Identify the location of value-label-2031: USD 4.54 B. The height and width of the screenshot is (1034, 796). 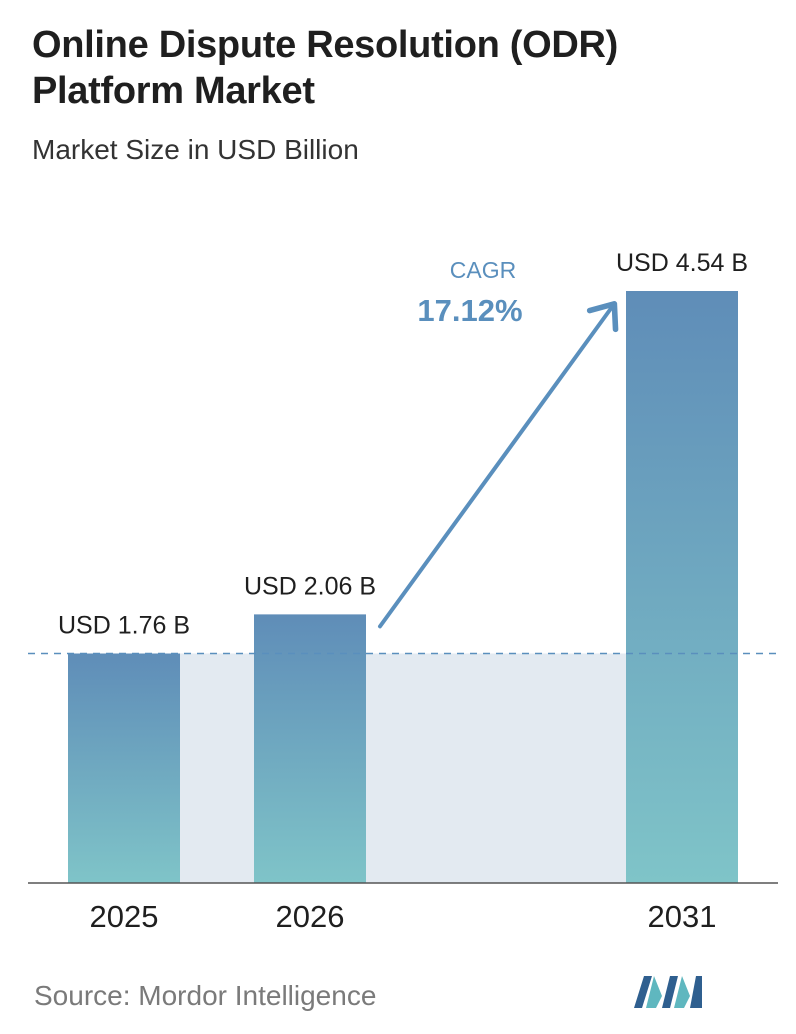
(682, 263).